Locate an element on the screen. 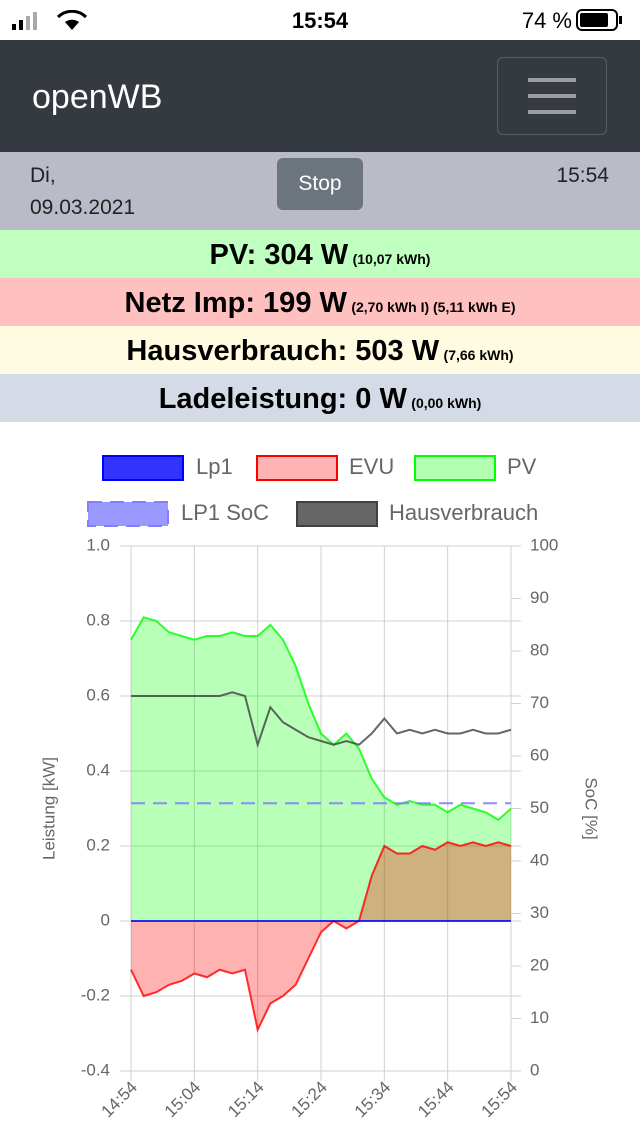 The image size is (640, 1136). y-tick-label: 0 is located at coordinates (105, 919).